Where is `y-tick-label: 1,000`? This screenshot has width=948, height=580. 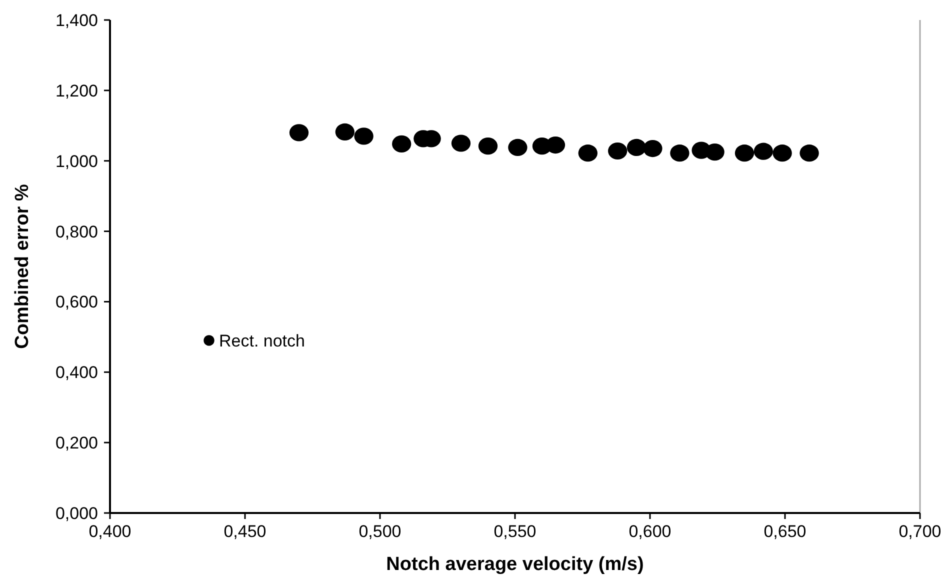
y-tick-label: 1,000 is located at coordinates (76, 161).